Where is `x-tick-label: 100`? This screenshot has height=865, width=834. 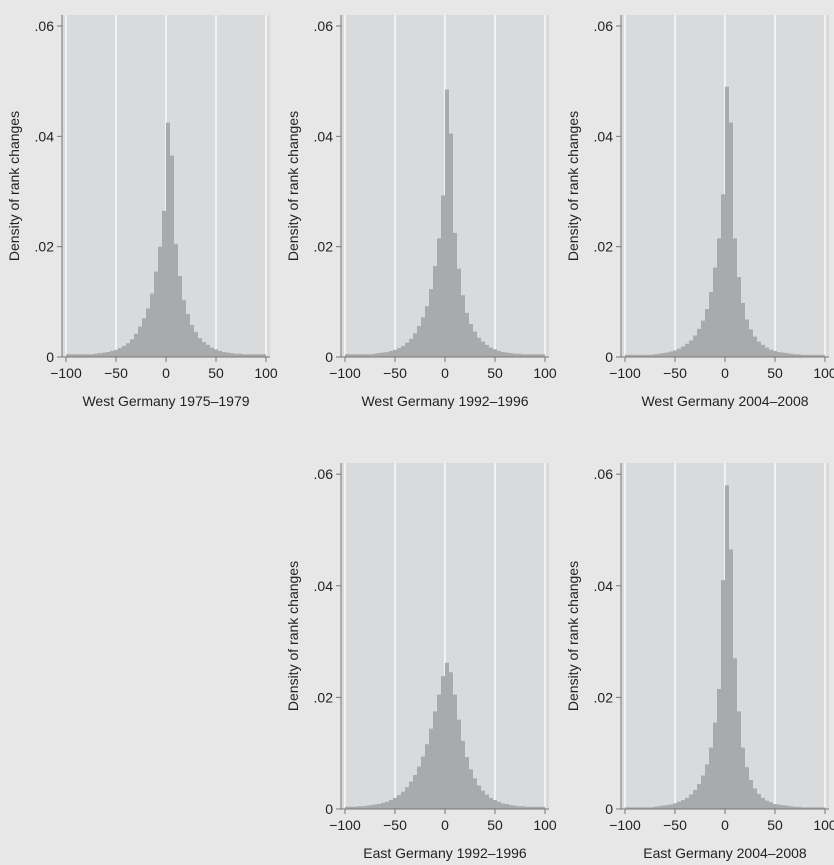
x-tick-label: 100 is located at coordinates (266, 373).